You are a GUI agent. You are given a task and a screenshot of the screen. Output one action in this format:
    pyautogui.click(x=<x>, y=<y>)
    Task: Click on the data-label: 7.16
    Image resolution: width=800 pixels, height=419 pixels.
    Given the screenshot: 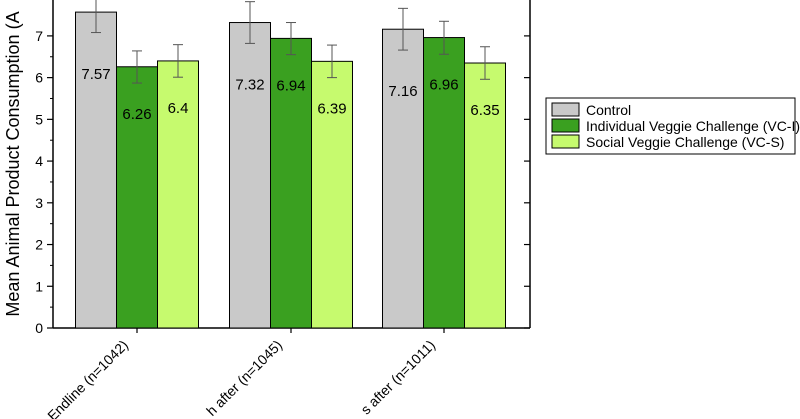 What is the action you would take?
    pyautogui.click(x=402, y=91)
    